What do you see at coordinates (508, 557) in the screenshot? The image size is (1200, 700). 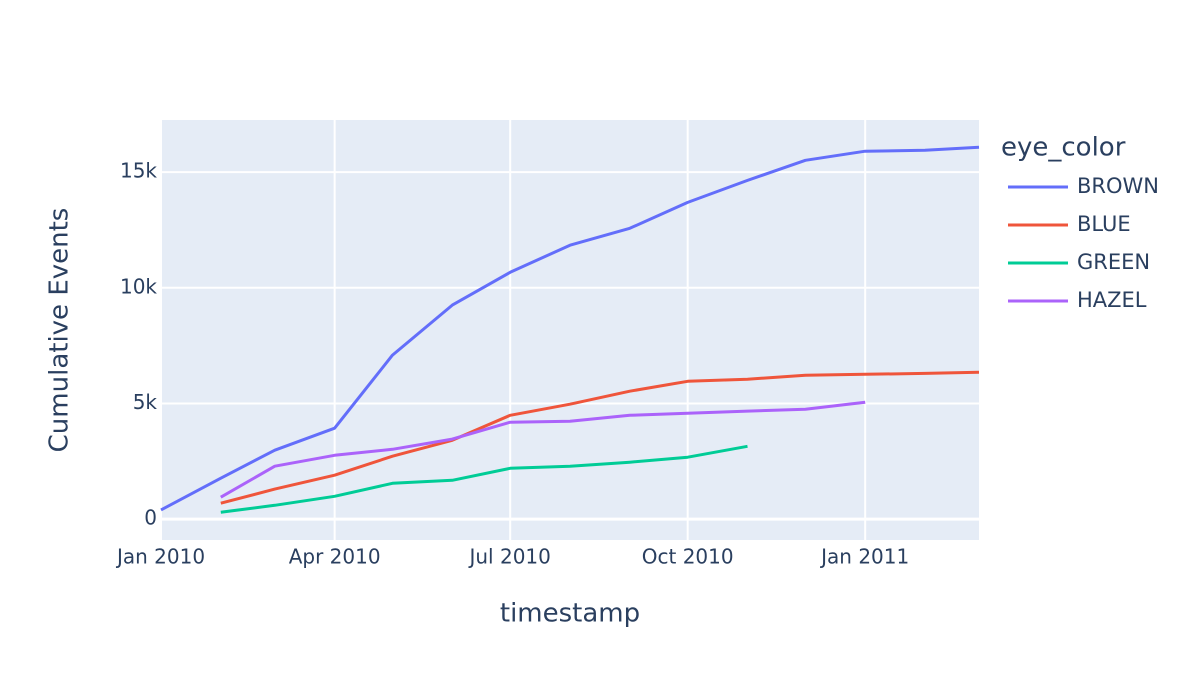 I see `x-tick-label: Jul 2010` at bounding box center [508, 557].